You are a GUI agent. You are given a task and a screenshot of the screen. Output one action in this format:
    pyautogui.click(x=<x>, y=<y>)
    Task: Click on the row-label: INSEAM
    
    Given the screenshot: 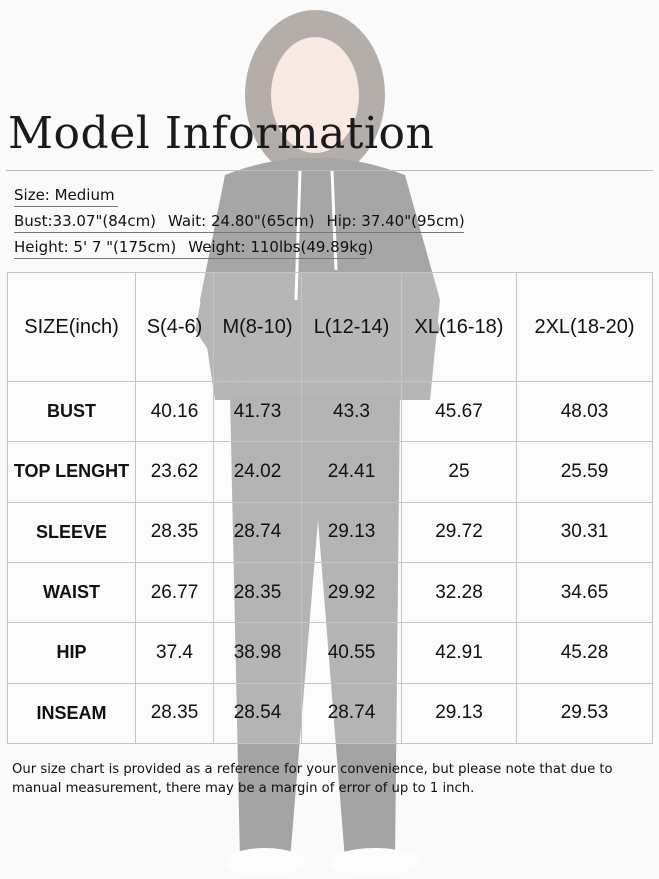 What is the action you would take?
    pyautogui.click(x=71, y=713)
    